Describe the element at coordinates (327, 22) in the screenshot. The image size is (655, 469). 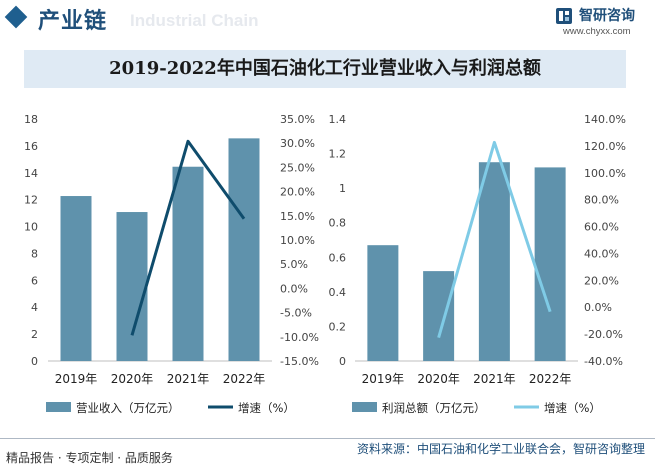
I see `header-bar: 产业链 Industrial Chain 智研咨询 www.chyxx.com` at that location.